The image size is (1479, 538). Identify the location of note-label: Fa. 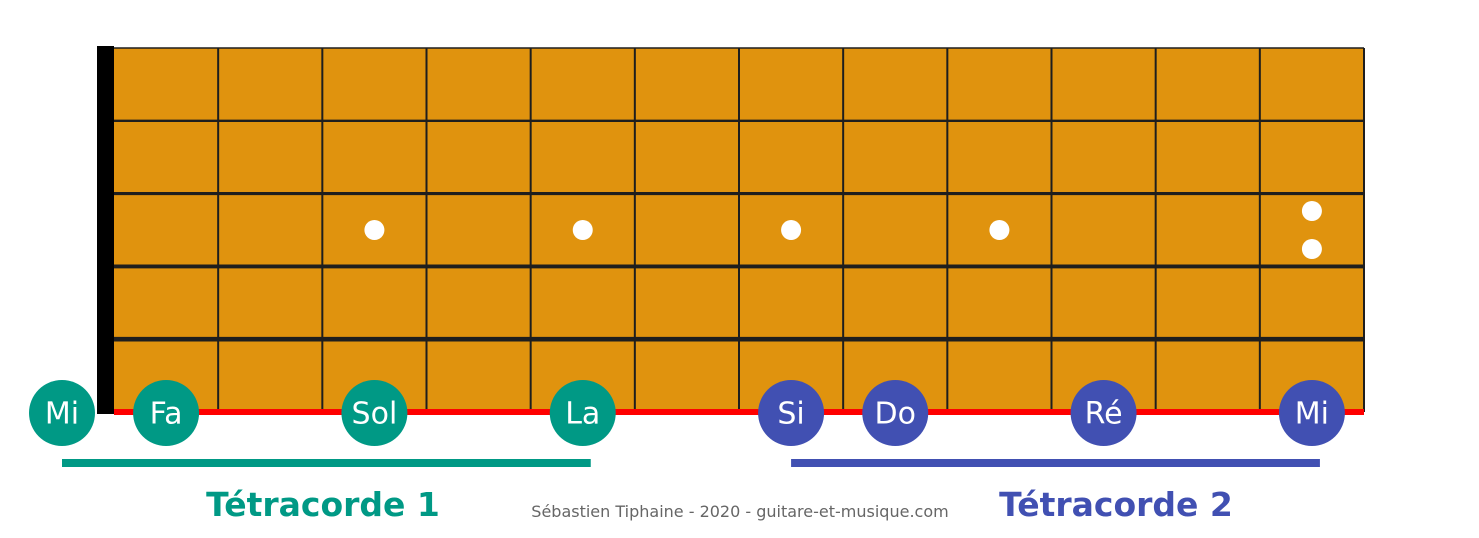
(166, 414).